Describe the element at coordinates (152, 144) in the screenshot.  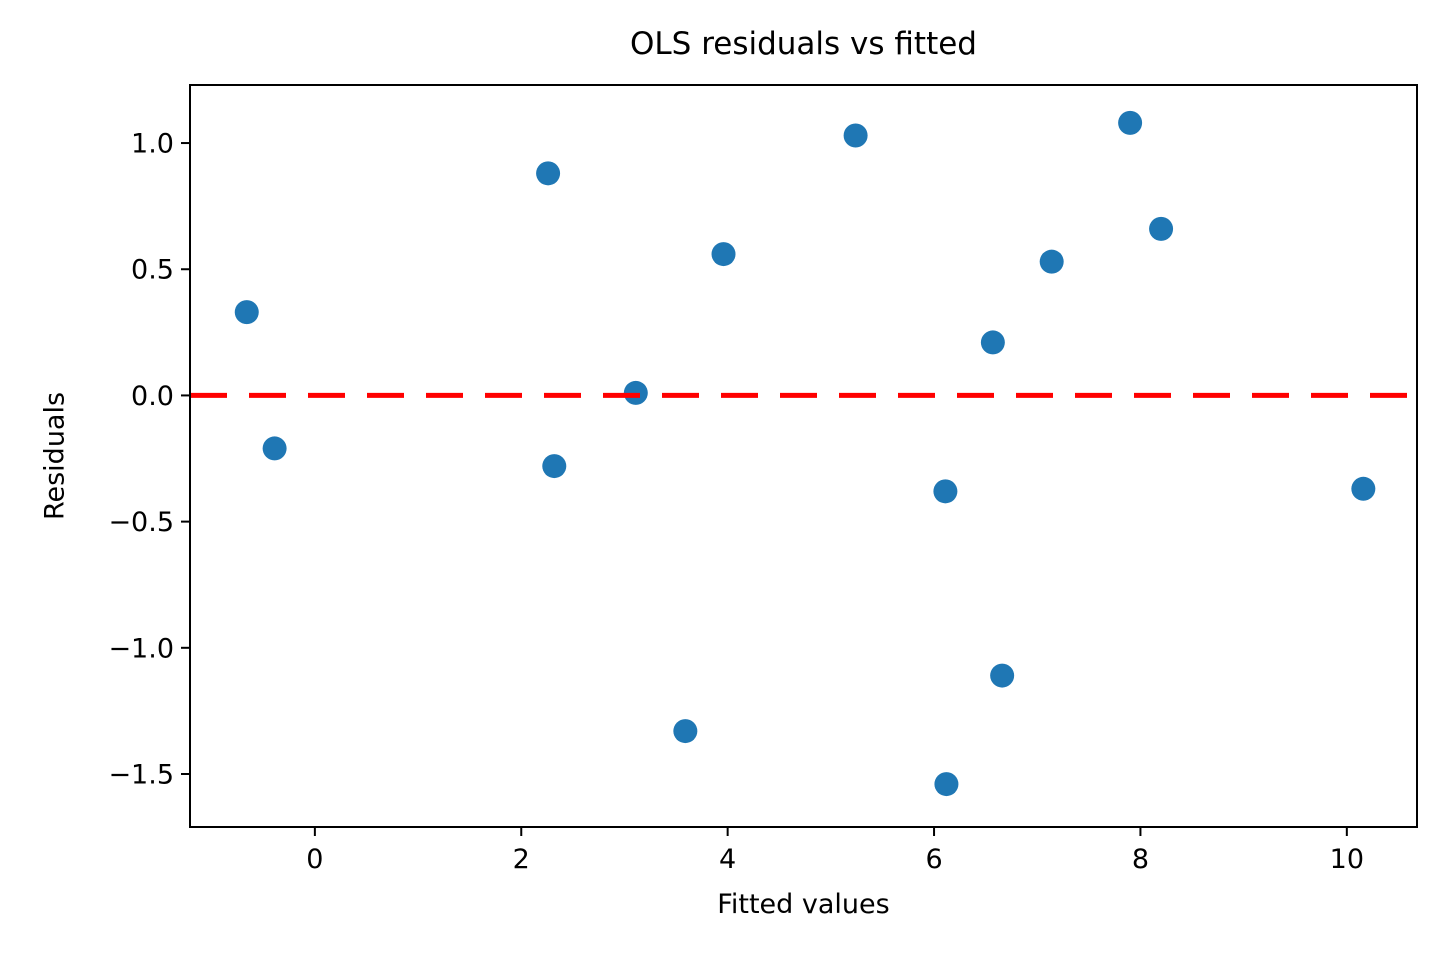
I see `y-tick-label: 1.0` at that location.